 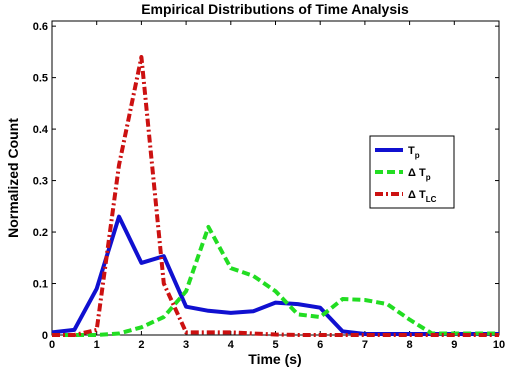 I want to click on legend-label-0: Tp, so click(x=414, y=152).